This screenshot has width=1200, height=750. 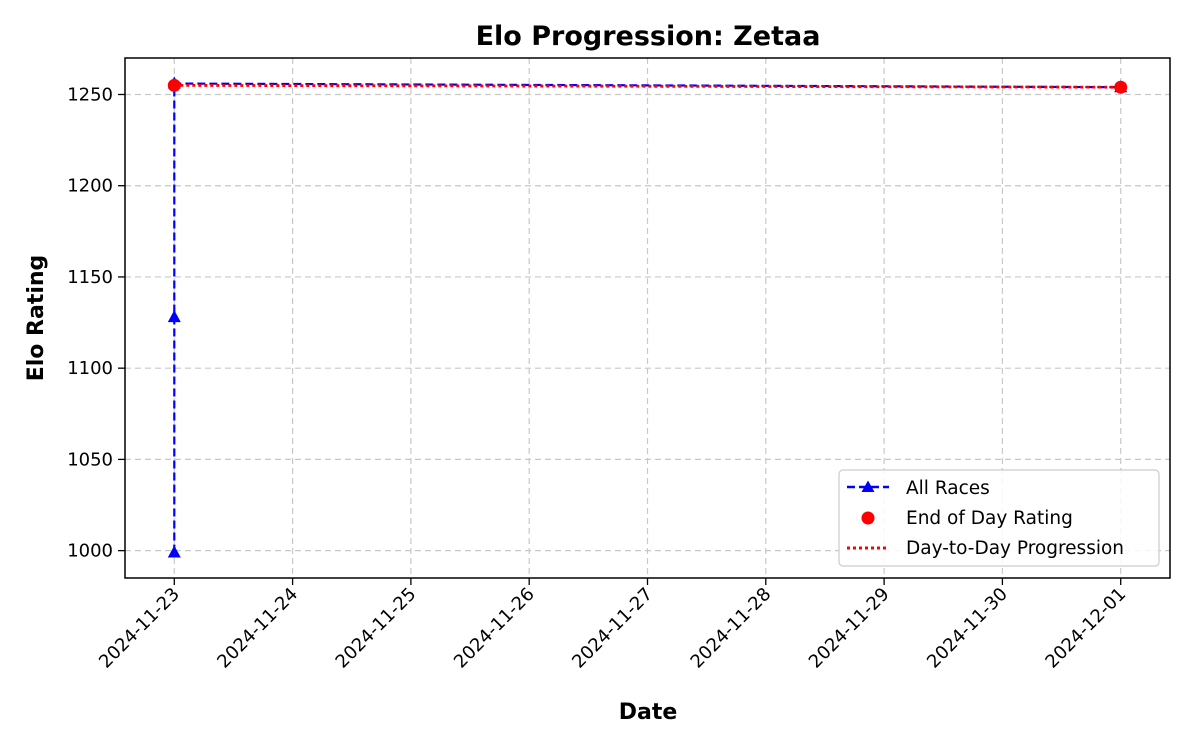 What do you see at coordinates (257, 628) in the screenshot?
I see `x-tick-label: 2024-11-24` at bounding box center [257, 628].